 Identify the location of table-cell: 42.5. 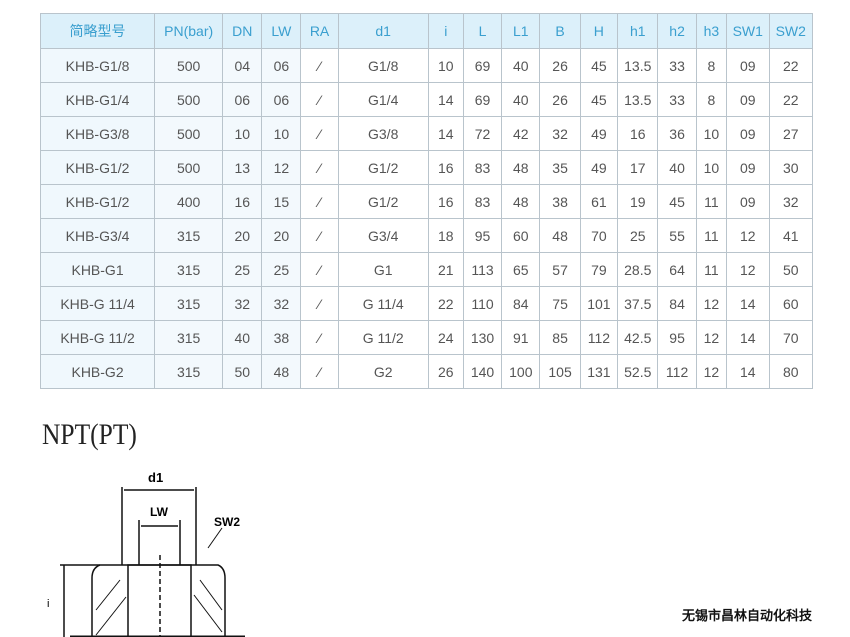
(638, 337).